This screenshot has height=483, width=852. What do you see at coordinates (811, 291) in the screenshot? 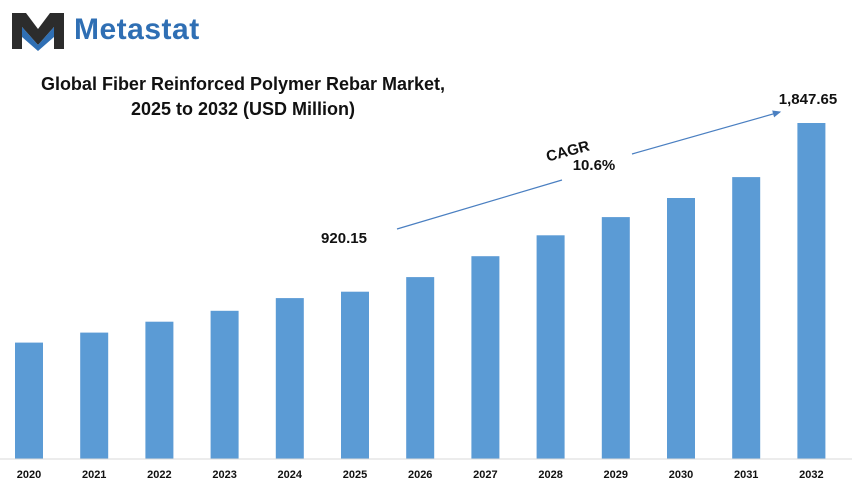
I see `bar-2032` at bounding box center [811, 291].